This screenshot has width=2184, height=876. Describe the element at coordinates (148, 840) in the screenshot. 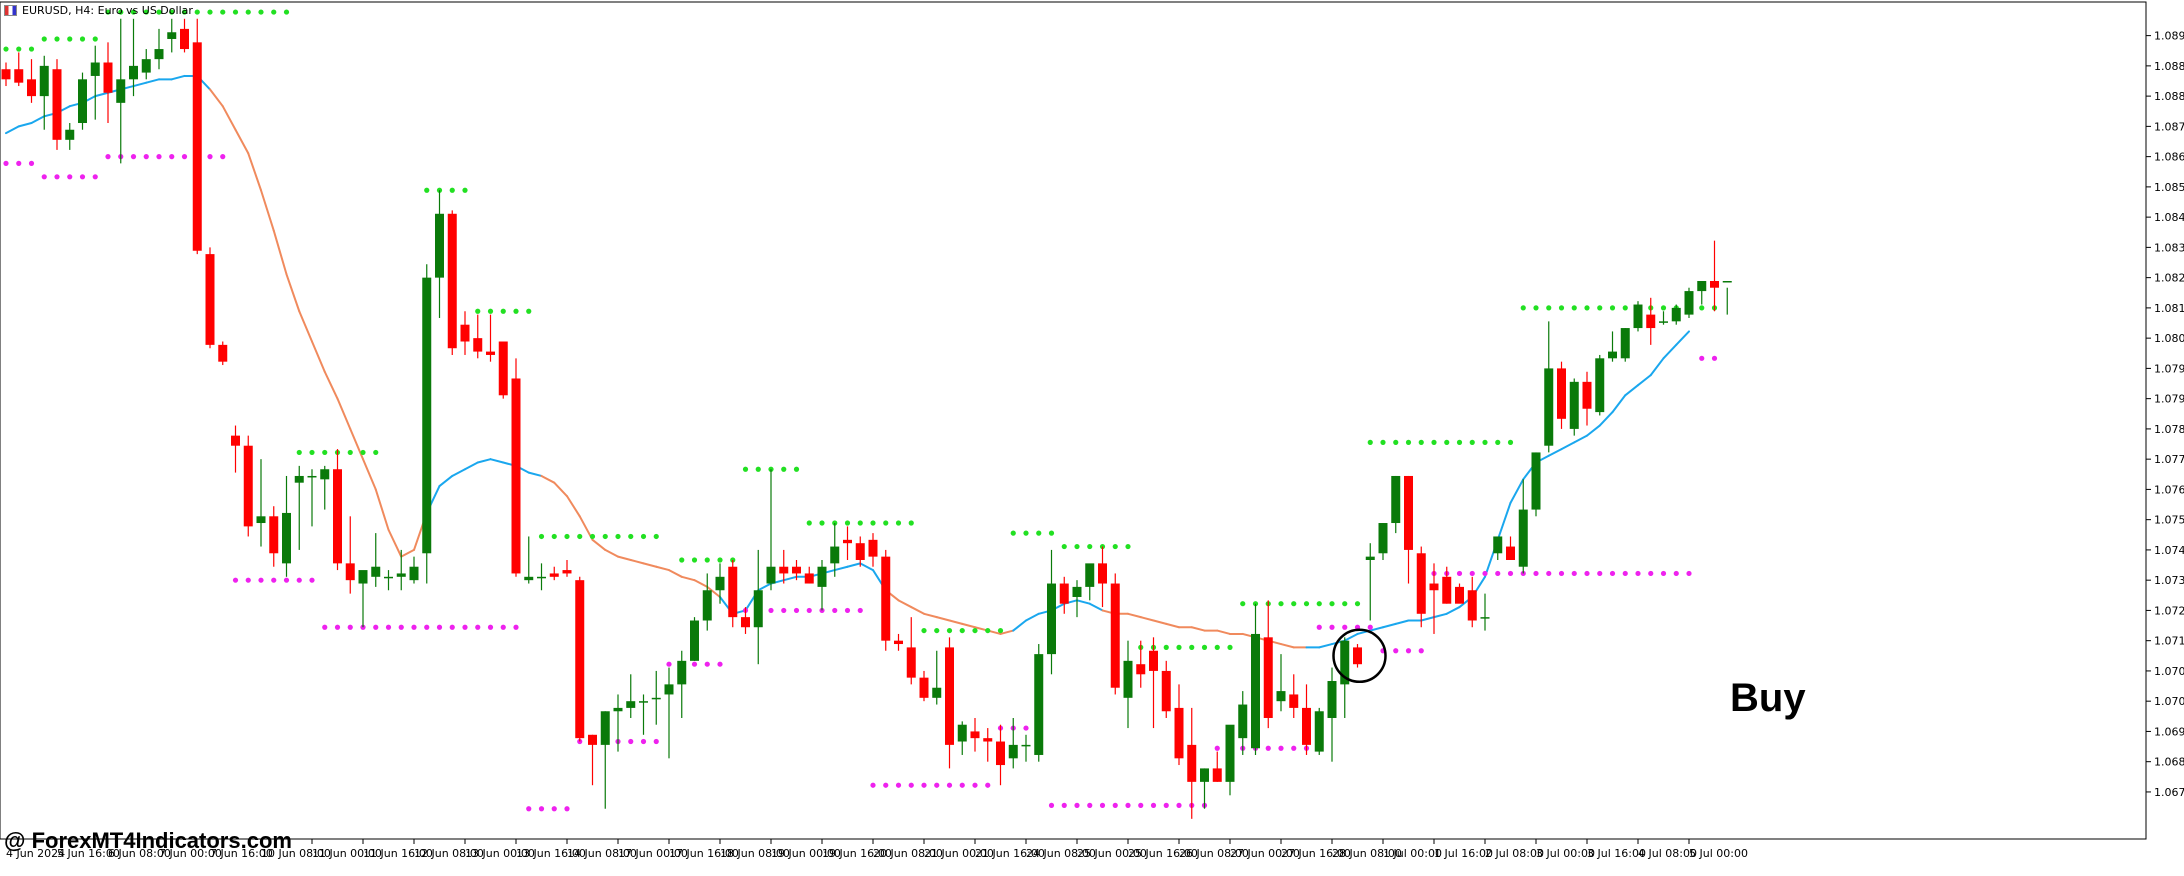

I see `watermark: @ ForexMT4Indicators.com` at that location.